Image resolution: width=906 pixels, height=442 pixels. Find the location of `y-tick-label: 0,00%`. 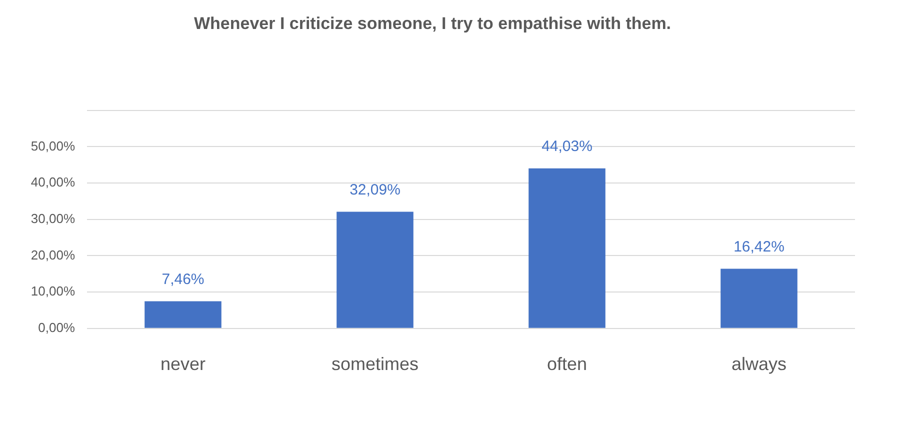

y-tick-label: 0,00% is located at coordinates (57, 327).